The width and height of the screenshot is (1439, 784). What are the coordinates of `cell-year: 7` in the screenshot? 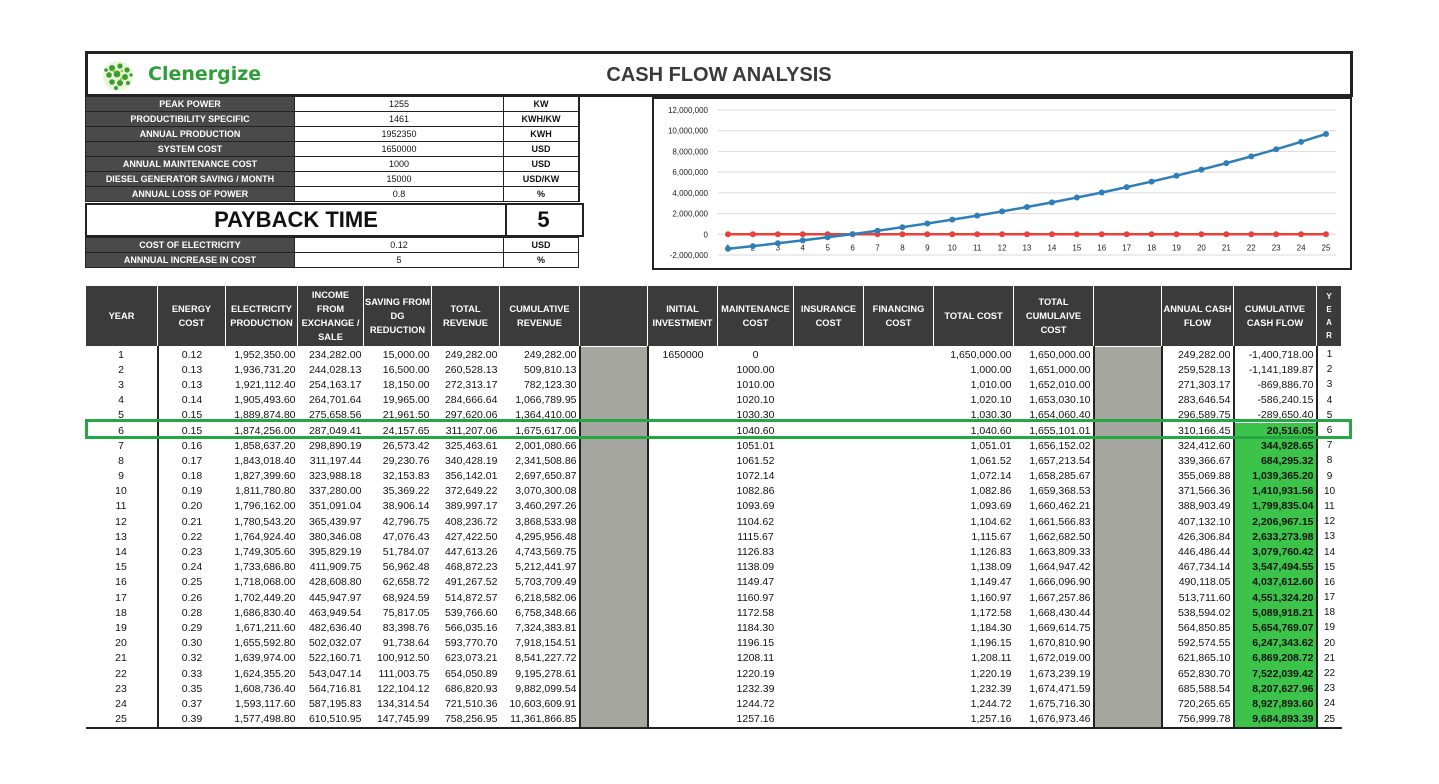 It's located at (121, 445).